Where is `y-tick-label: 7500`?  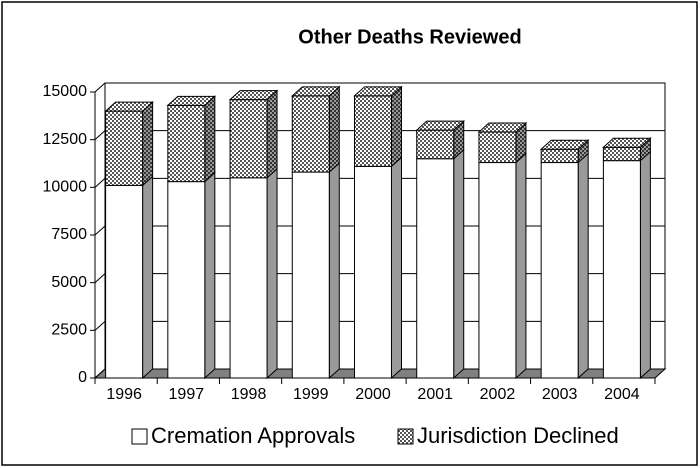
y-tick-label: 7500 is located at coordinates (69, 234).